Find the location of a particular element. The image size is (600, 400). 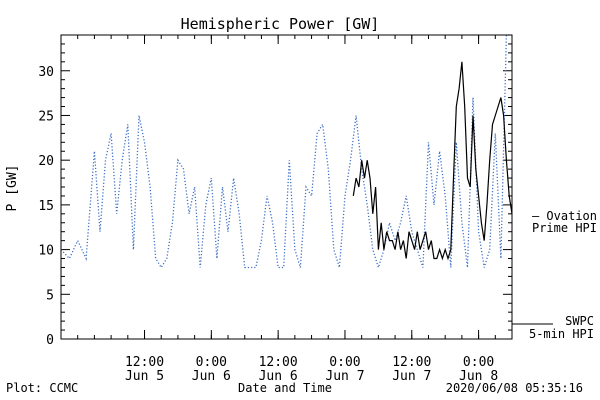

y-tick-label: 20 is located at coordinates (46, 161).